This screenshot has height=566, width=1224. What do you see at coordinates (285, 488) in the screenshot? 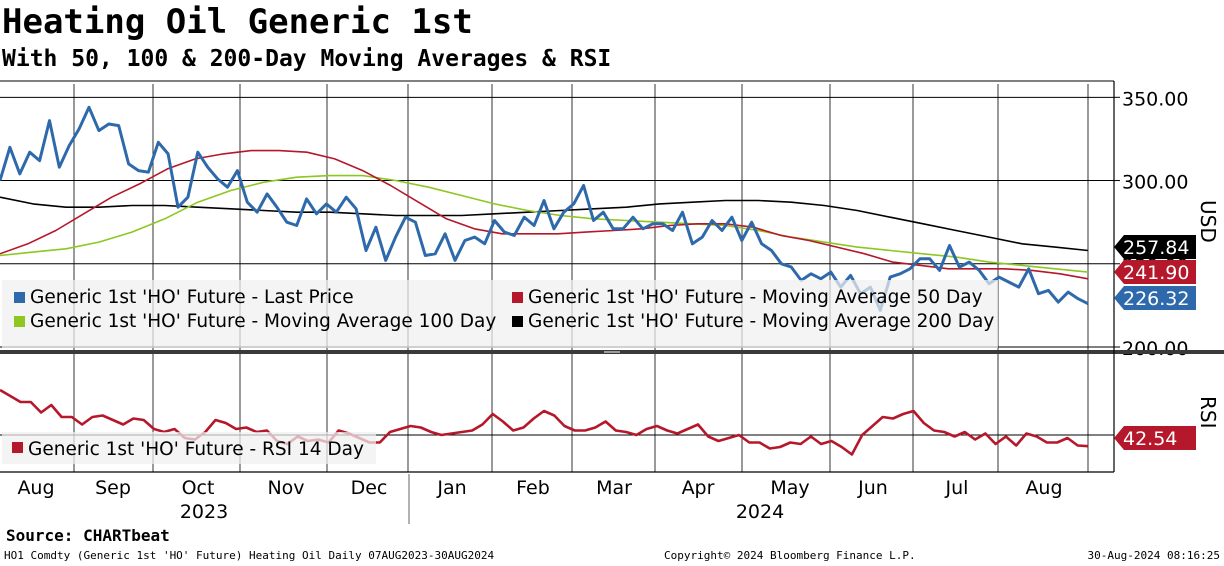
I see `month-label: Nov` at bounding box center [285, 488].